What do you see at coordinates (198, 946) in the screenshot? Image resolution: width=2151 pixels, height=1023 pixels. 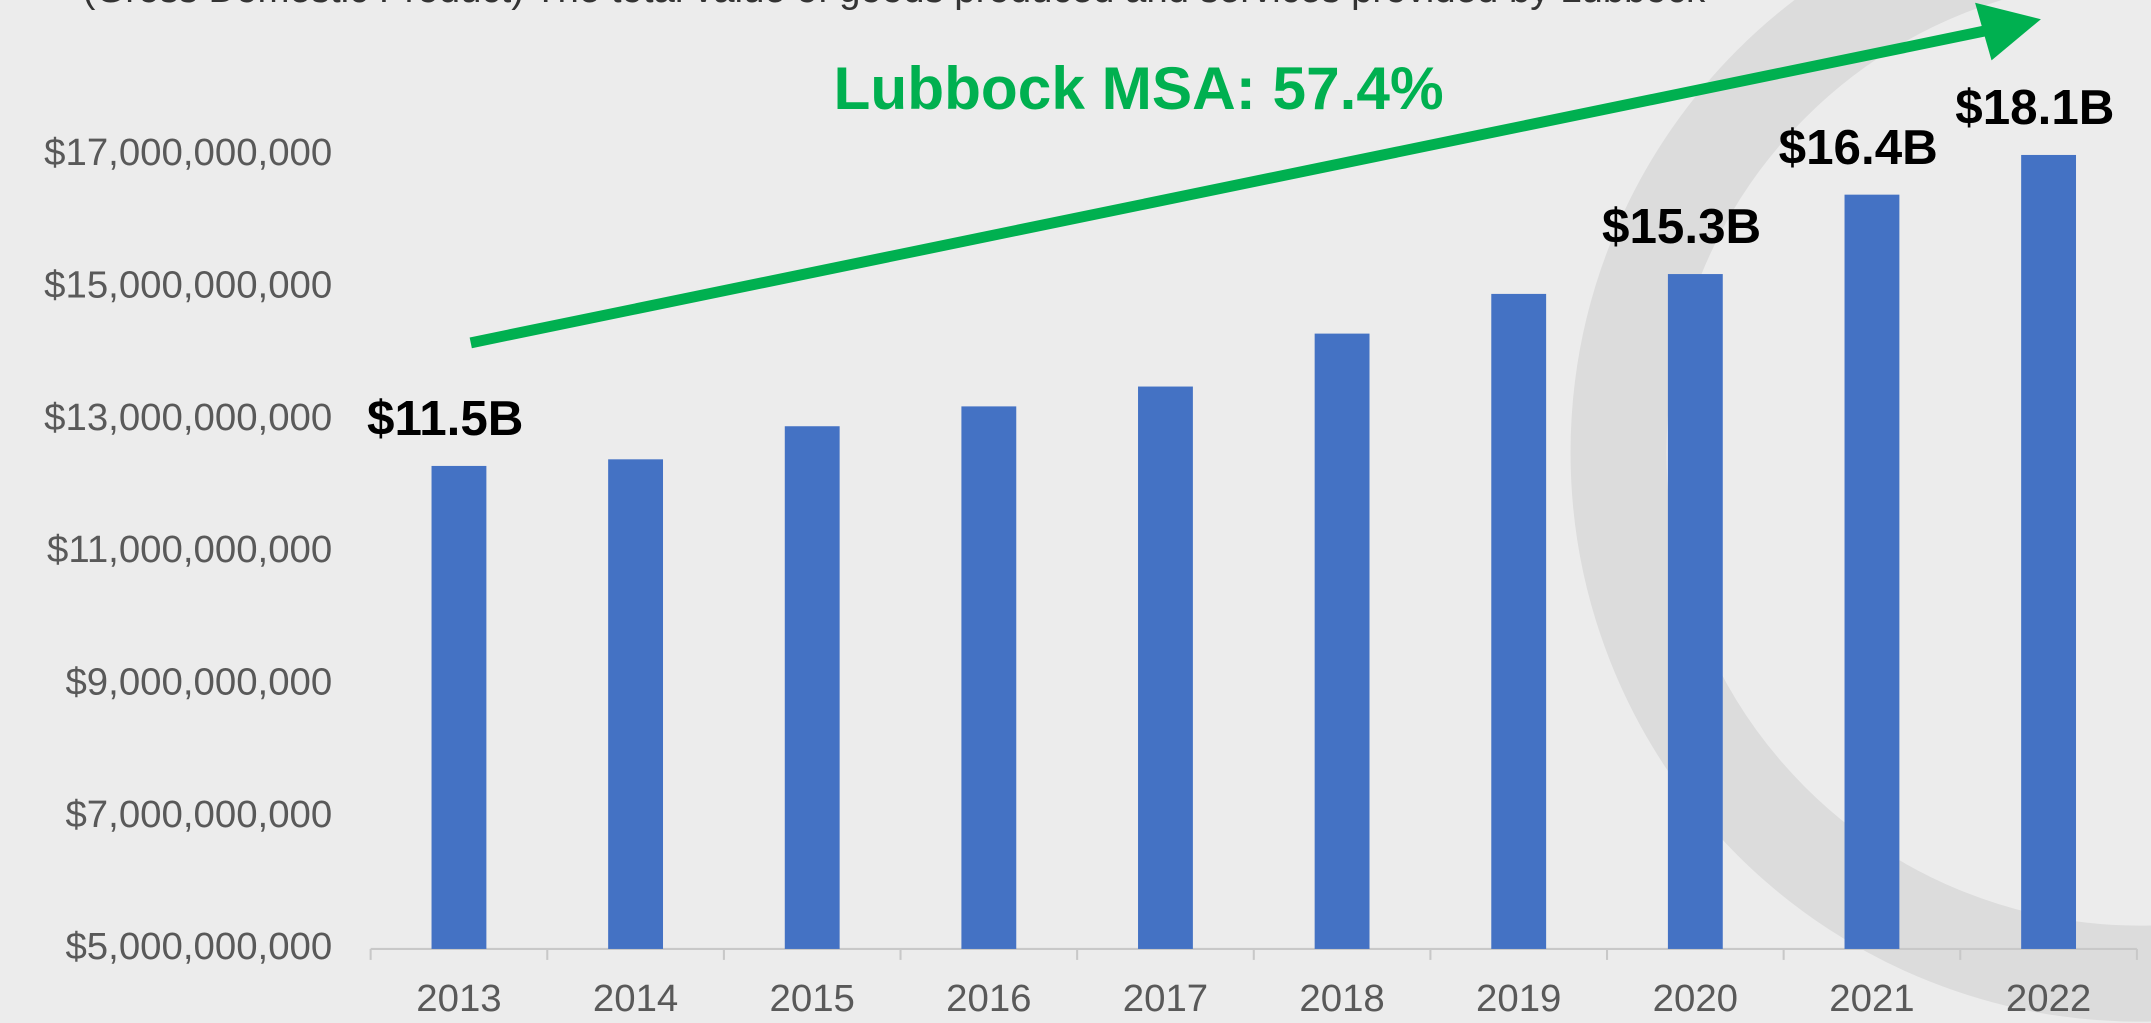 I see `y-tick-label: $5,000,000,000` at bounding box center [198, 946].